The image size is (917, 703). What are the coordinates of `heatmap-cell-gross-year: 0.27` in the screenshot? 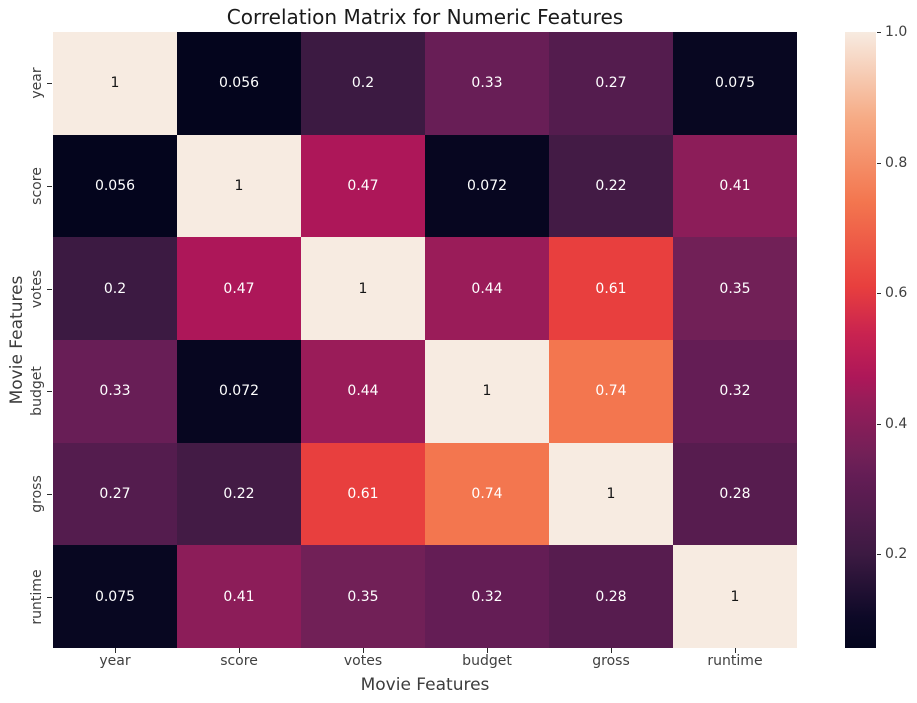 It's located at (115, 494).